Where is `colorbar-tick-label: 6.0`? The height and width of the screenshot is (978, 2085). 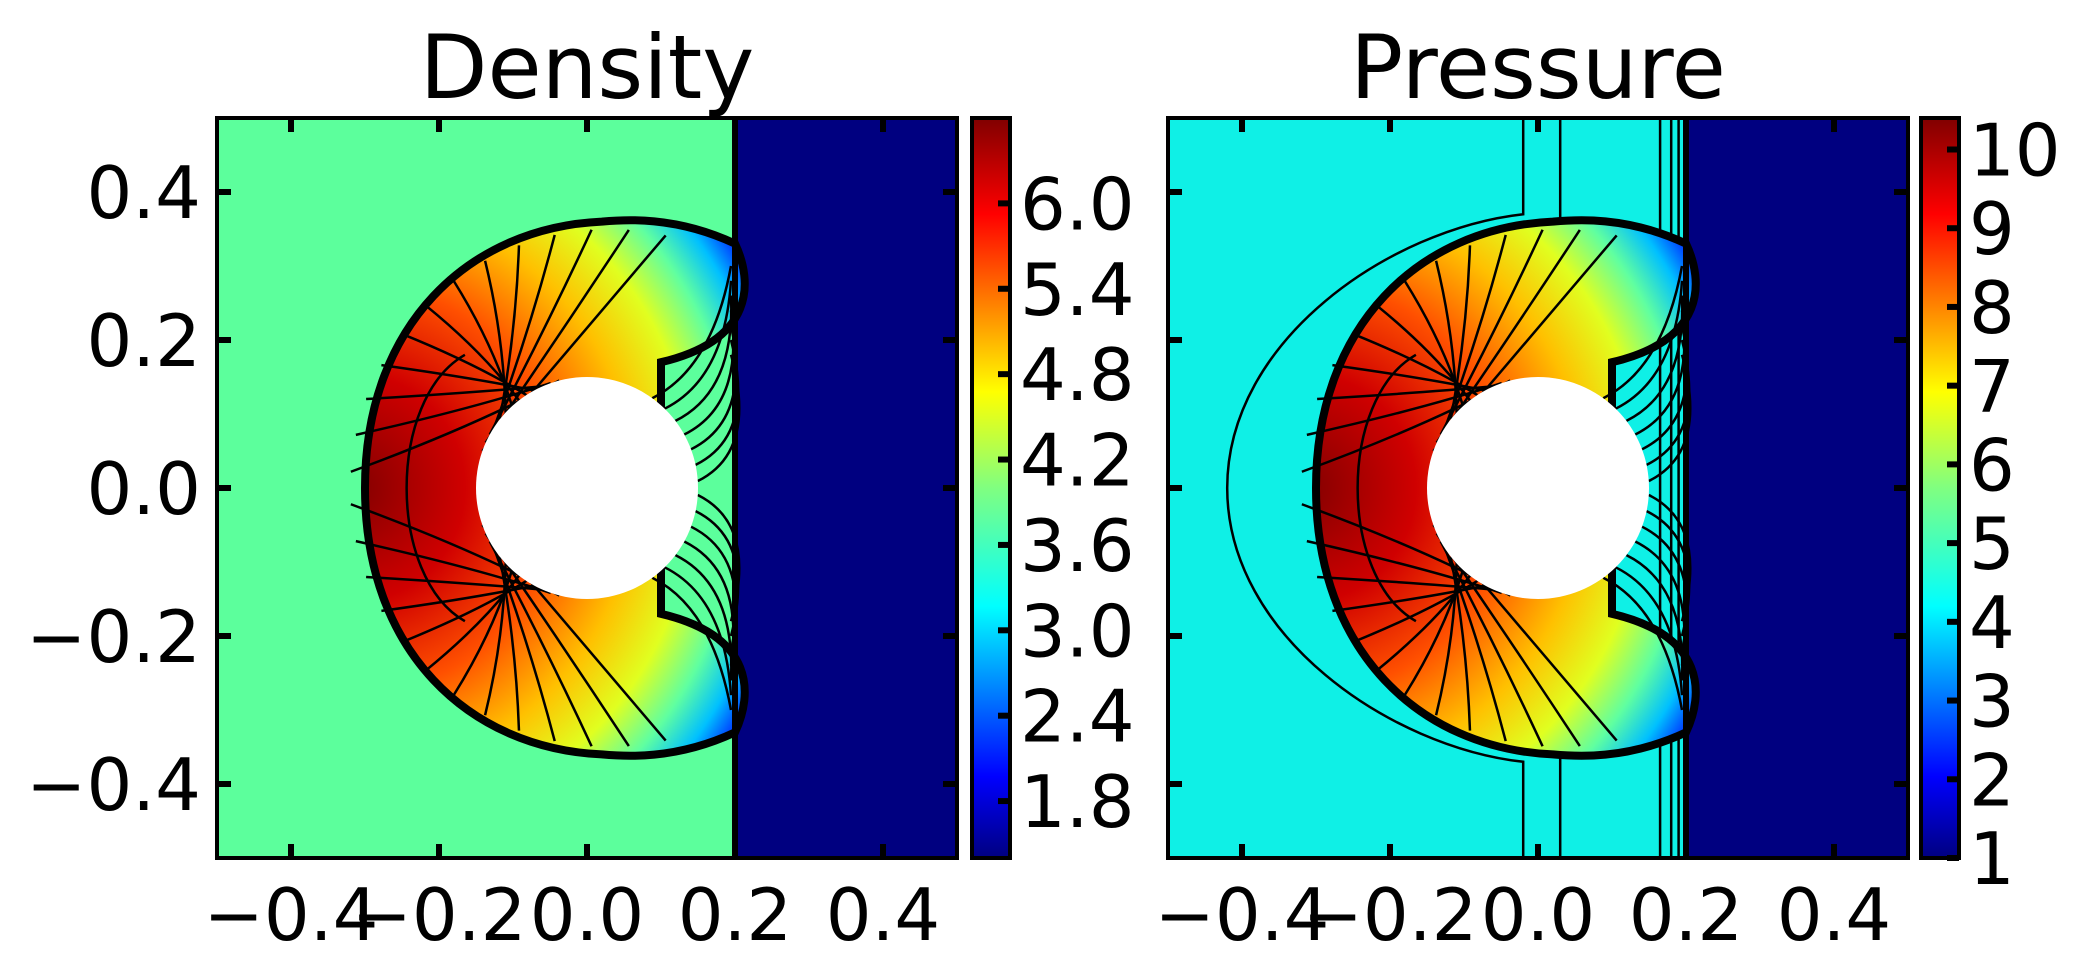 colorbar-tick-label: 6.0 is located at coordinates (1077, 204).